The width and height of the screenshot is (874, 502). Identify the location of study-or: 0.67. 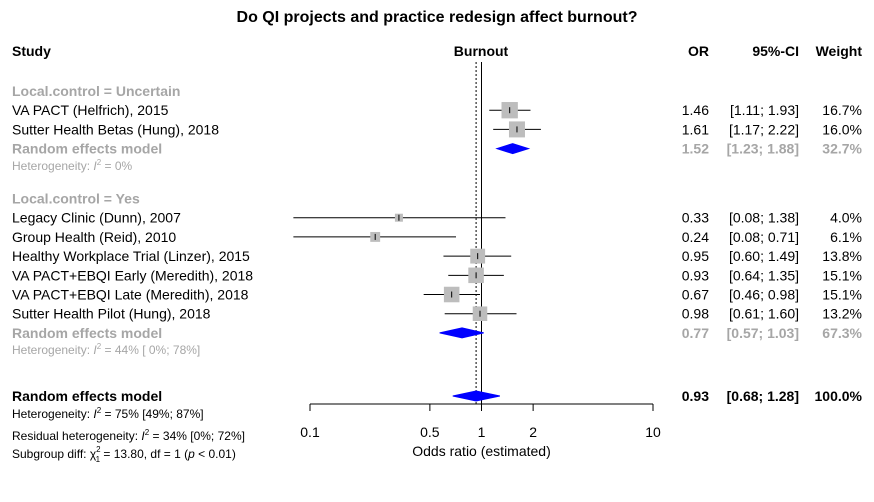
(695, 295).